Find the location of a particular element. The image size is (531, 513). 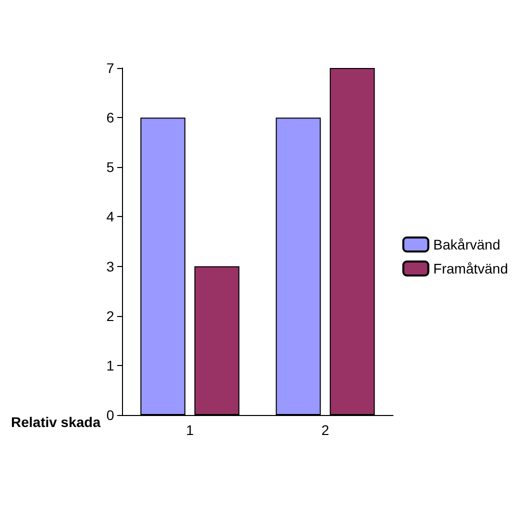

x-axis-title: Relativ skada is located at coordinates (56, 422).